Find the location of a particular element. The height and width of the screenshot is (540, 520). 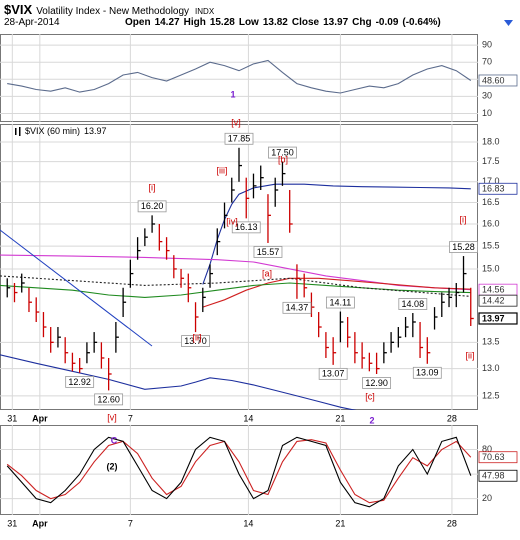

y-tick-label: 18.0 is located at coordinates (491, 141).